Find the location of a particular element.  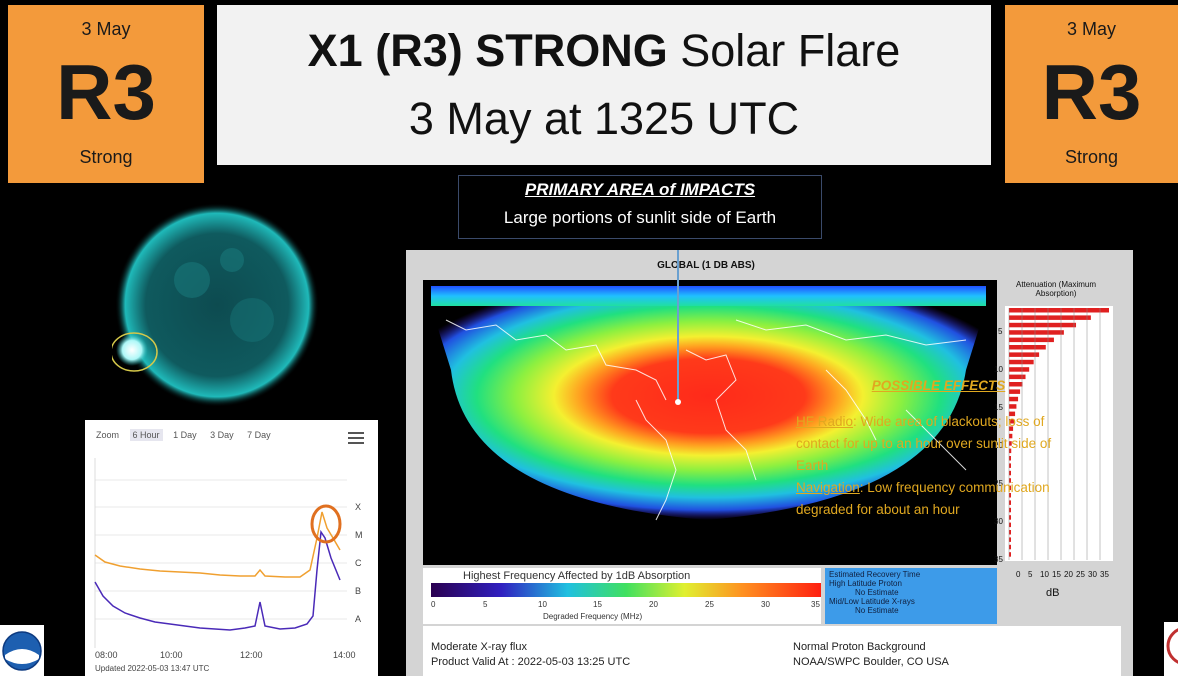

navigation-label: Navigation is located at coordinates (828, 487).